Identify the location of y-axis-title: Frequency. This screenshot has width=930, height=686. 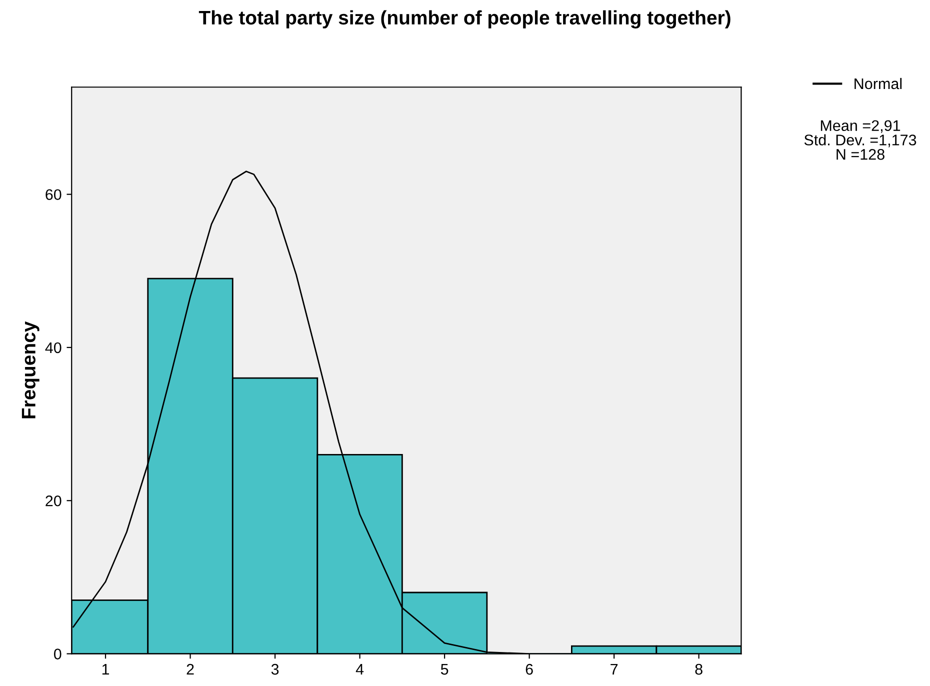
(31, 369).